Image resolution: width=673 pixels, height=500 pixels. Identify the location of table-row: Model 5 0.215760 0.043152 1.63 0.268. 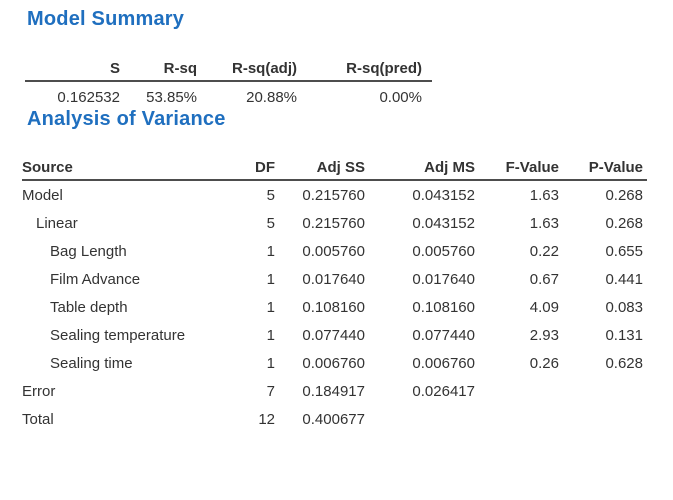
(334, 194).